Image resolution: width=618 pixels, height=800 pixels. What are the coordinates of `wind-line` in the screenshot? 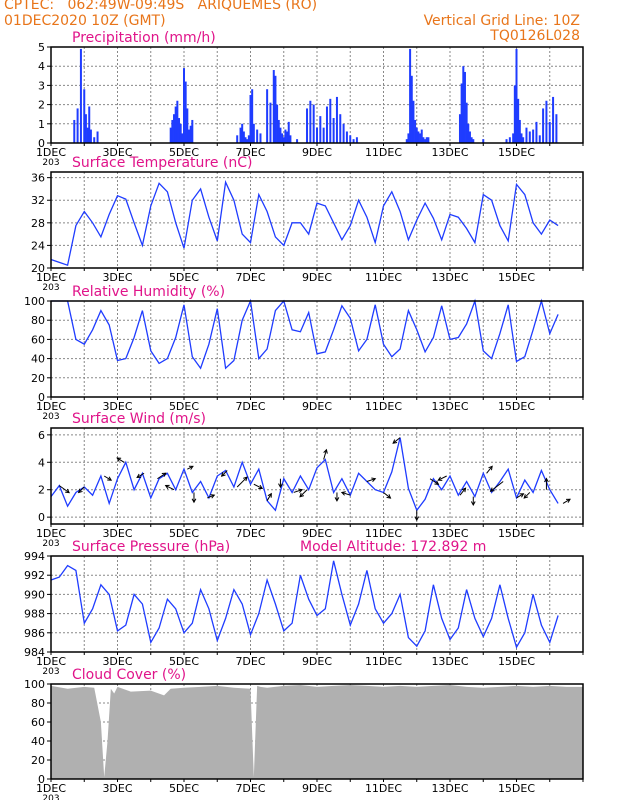 It's located at (304, 474).